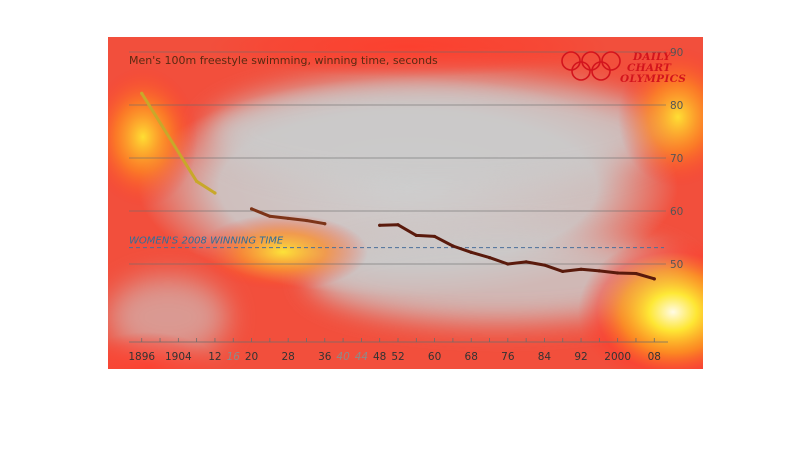 The height and width of the screenshot is (464, 810). What do you see at coordinates (325, 224) in the screenshot?
I see `data-point-1936` at bounding box center [325, 224].